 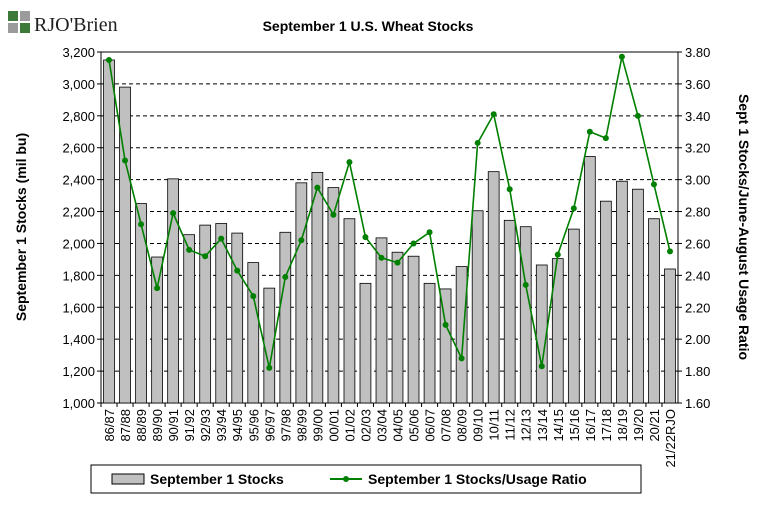 I want to click on x-tick-label: 09/10, so click(x=478, y=425).